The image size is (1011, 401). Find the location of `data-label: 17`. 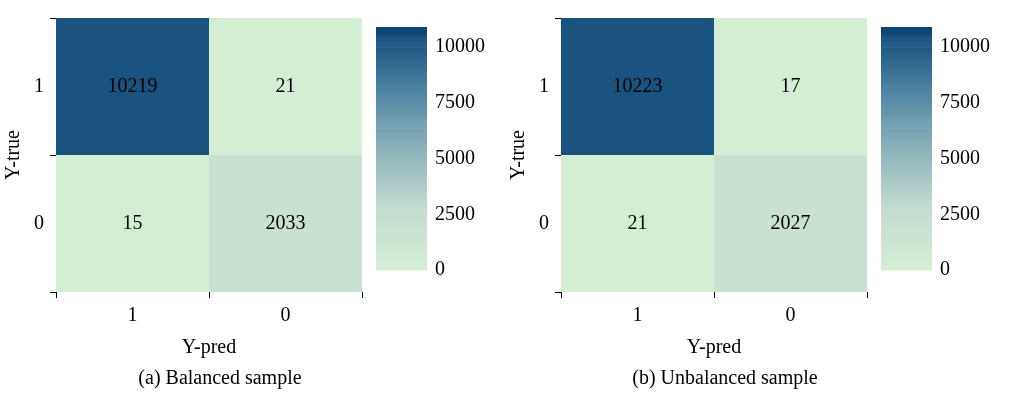

data-label: 17 is located at coordinates (790, 84).